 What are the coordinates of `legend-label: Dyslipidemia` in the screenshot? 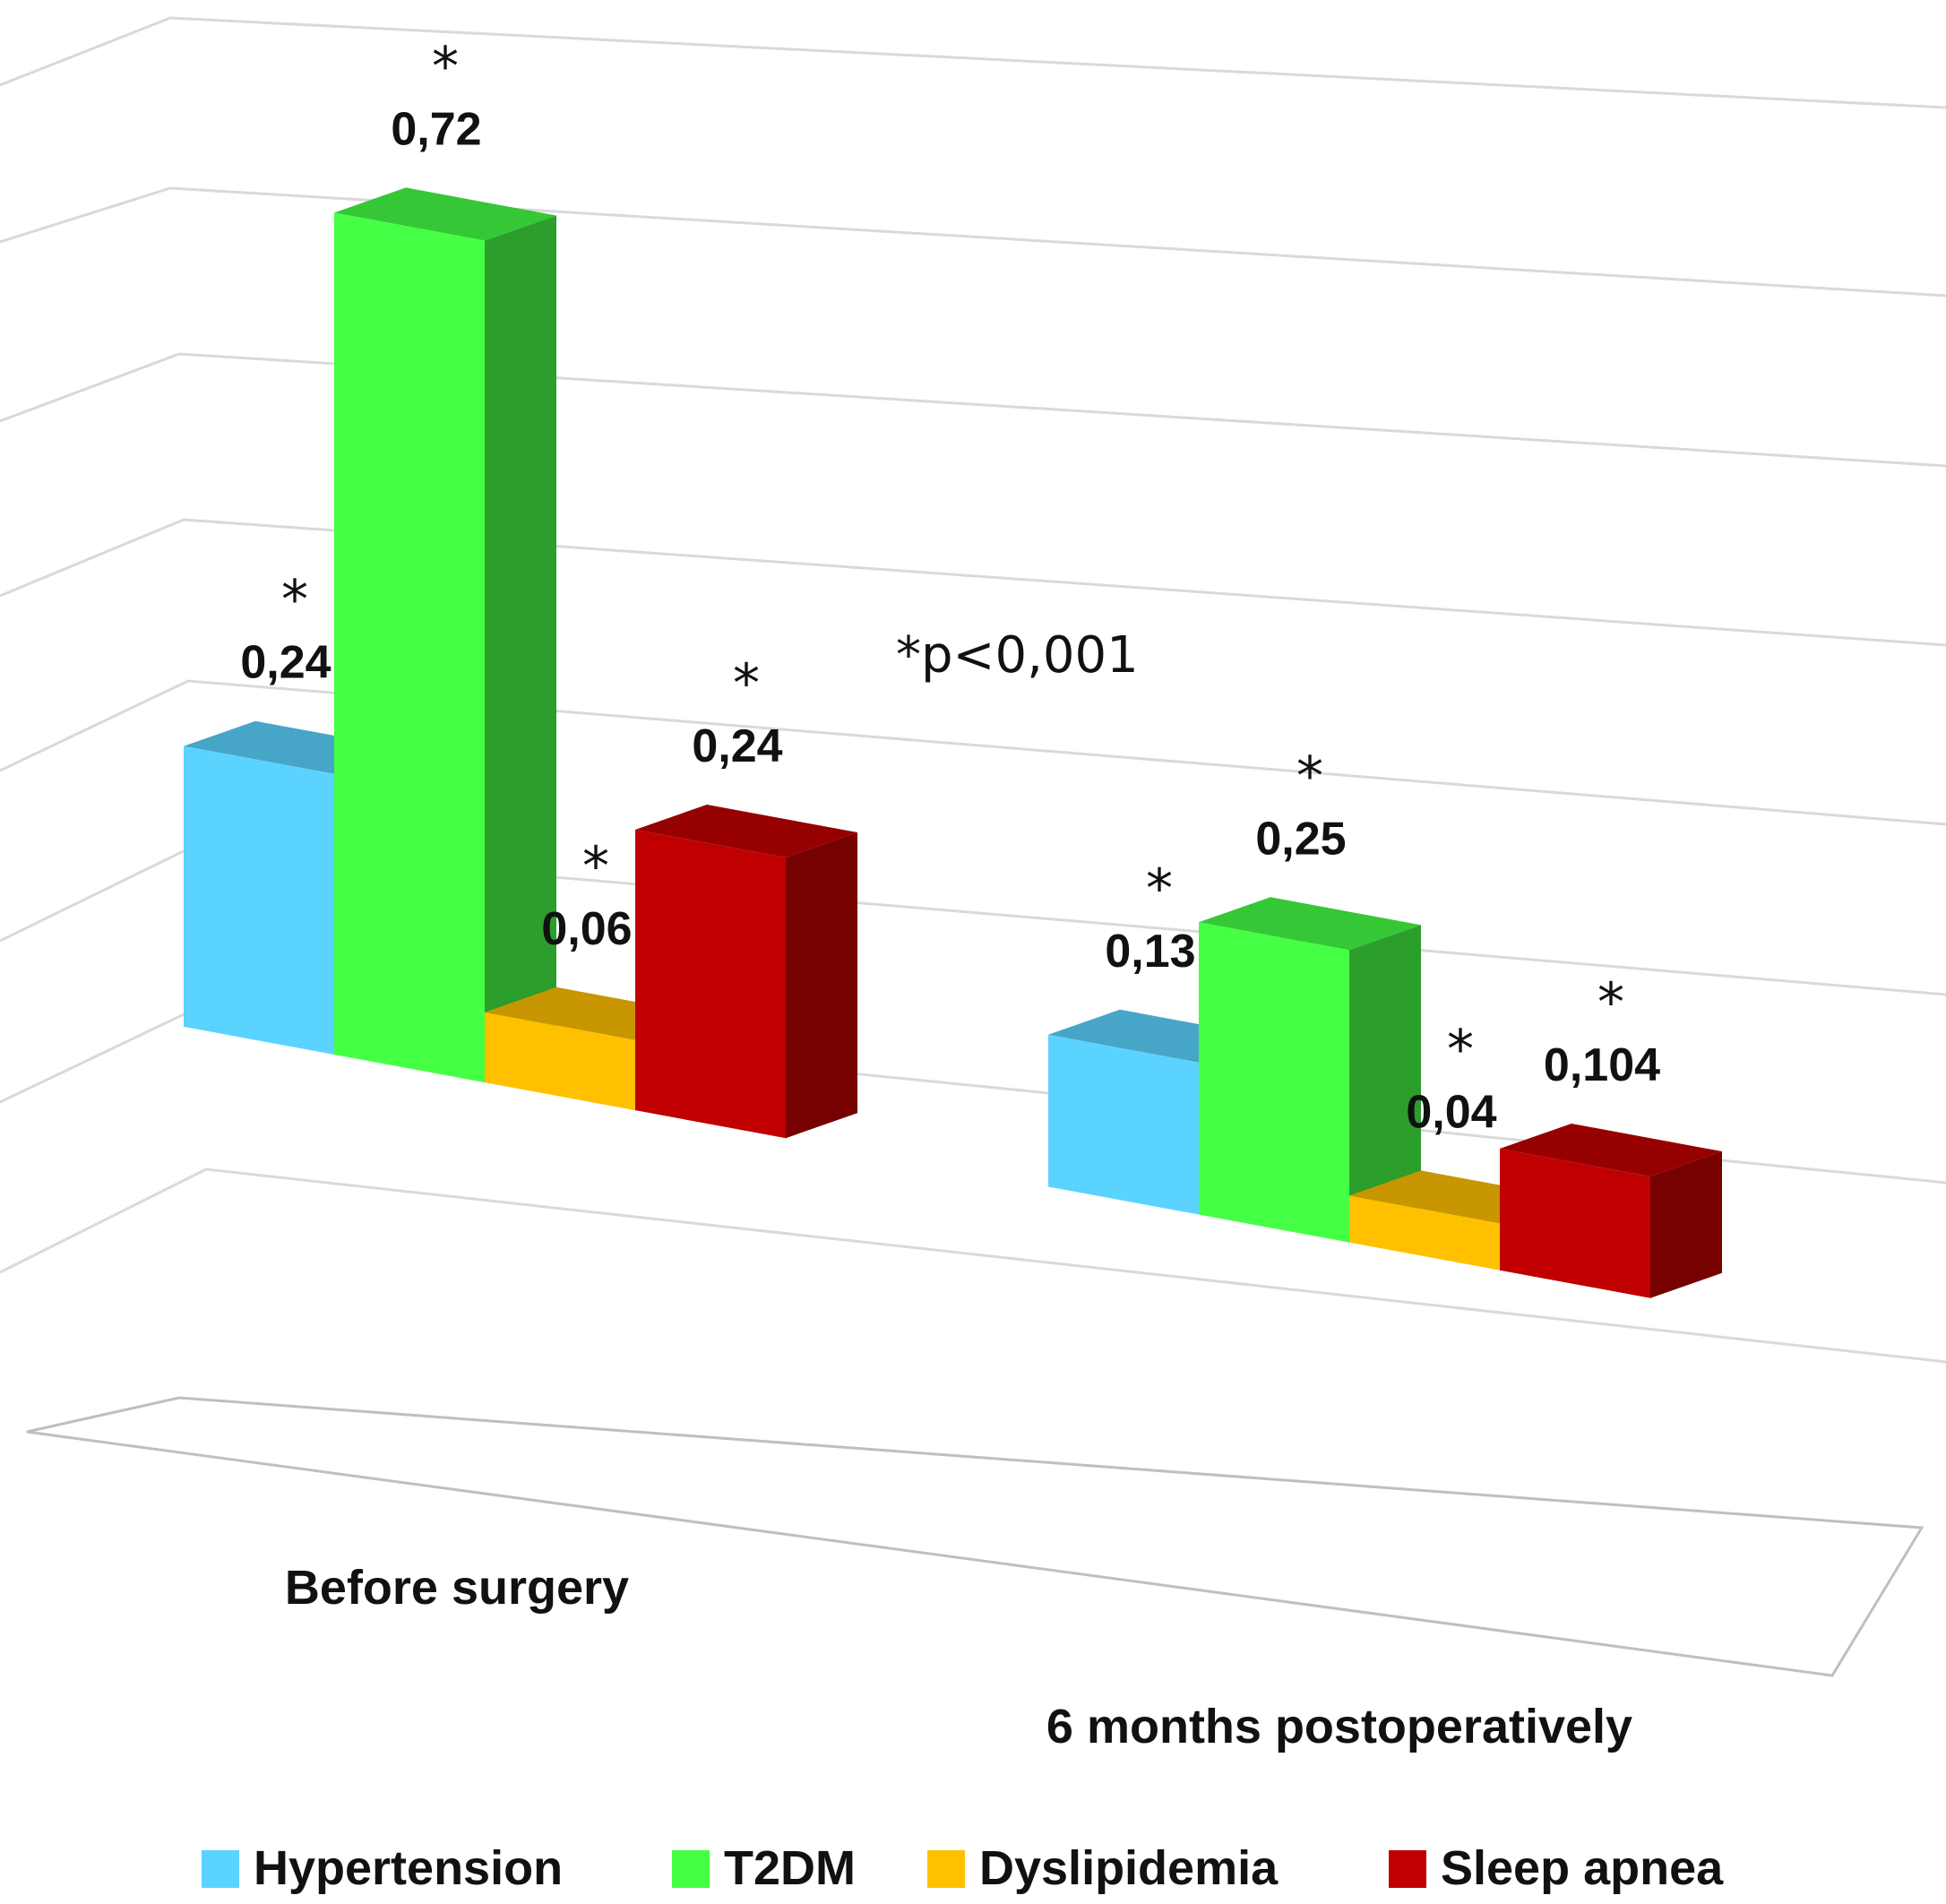 It's located at (1129, 1868).